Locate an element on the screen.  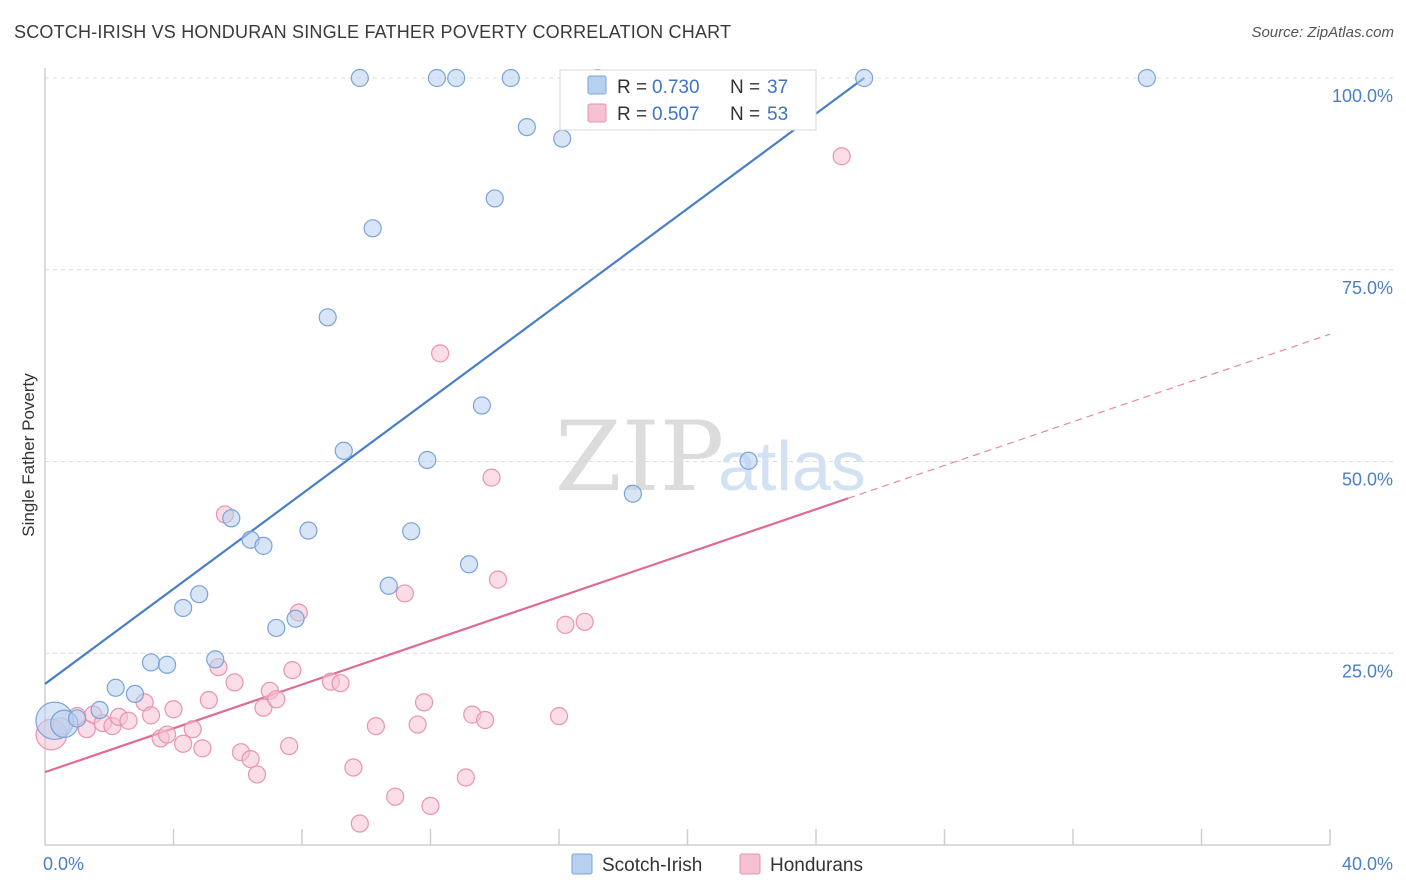
legend-r-label-1: R = is located at coordinates (632, 87).